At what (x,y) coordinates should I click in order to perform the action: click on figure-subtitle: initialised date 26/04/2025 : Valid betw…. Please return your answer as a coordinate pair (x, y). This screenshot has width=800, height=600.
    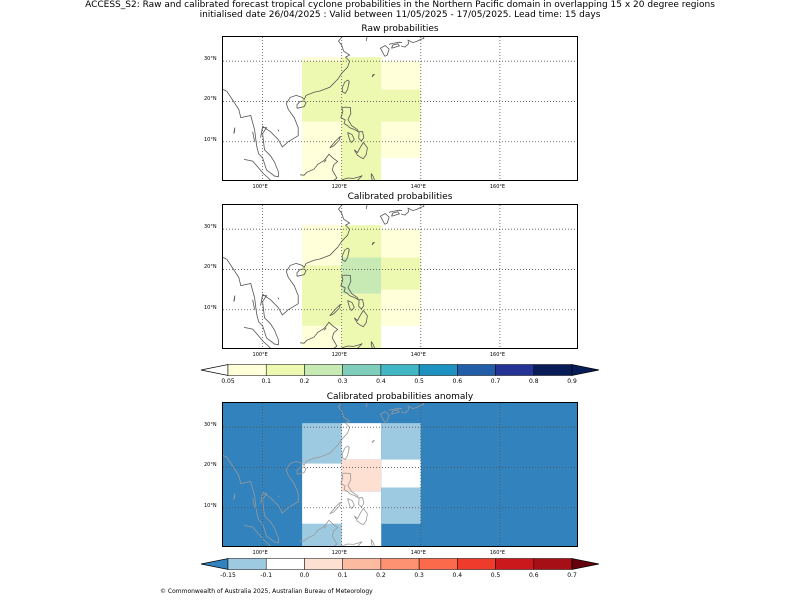
    Looking at the image, I should click on (400, 15).